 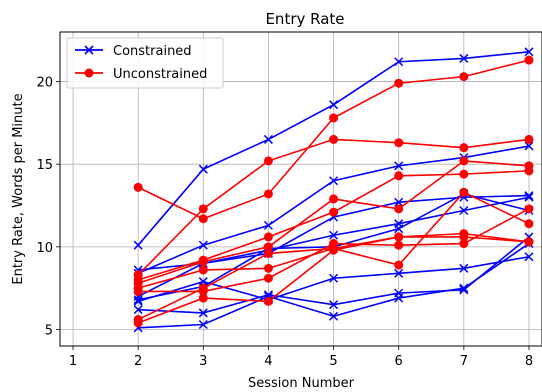 I want to click on legend-label-constrained: Constrained, so click(x=152, y=51).